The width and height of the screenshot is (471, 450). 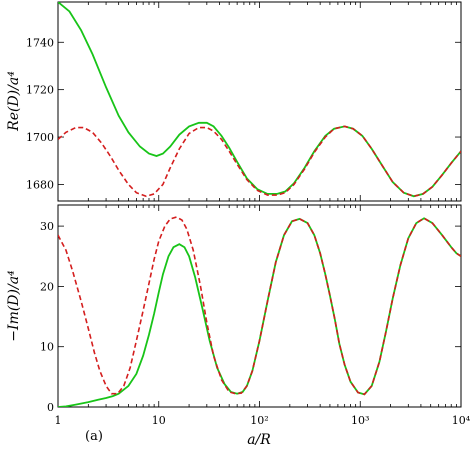 I want to click on y-tick-label: 30, so click(x=47, y=226).